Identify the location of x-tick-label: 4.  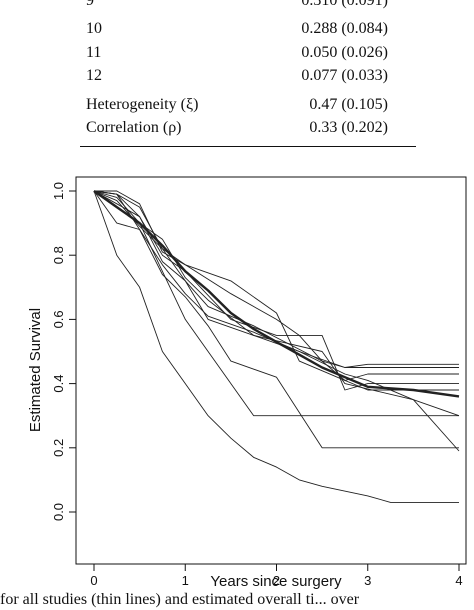
(458, 580).